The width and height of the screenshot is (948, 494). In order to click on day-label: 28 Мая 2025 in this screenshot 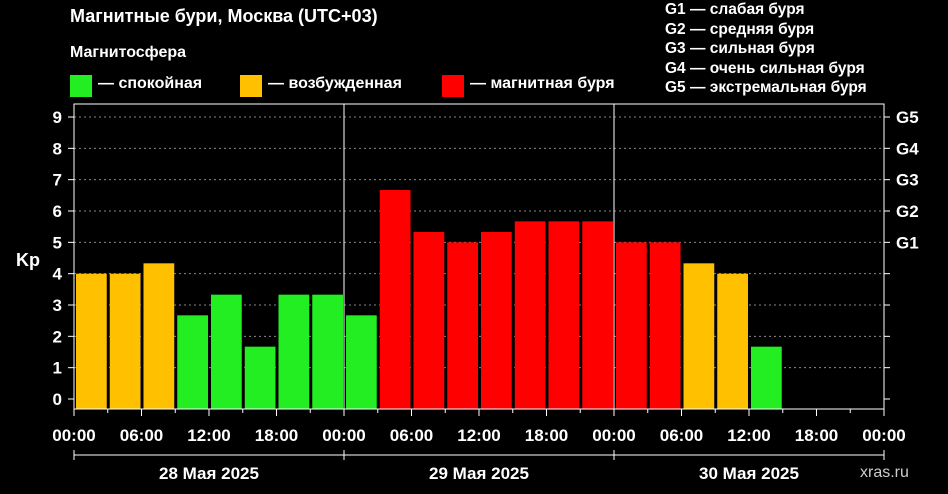, I will do `click(209, 473)`.